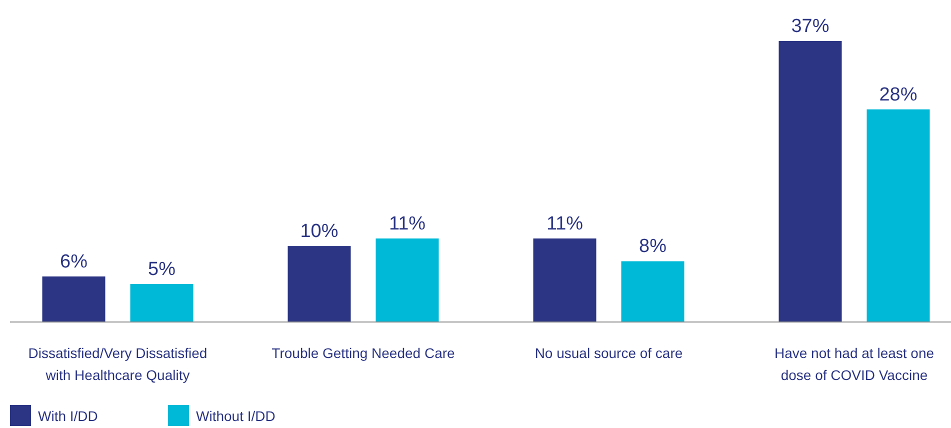  Describe the element at coordinates (810, 26) in the screenshot. I see `data-label: 37%` at that location.